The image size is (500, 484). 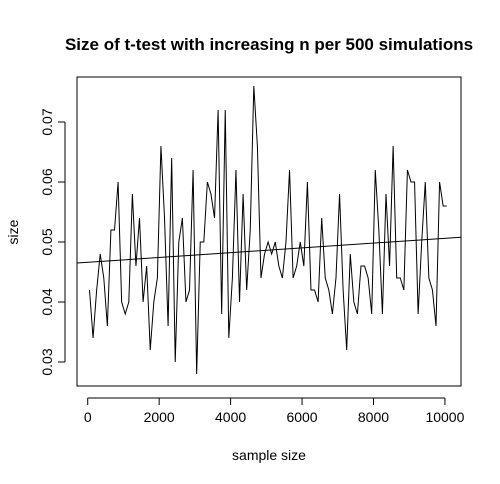 What do you see at coordinates (274, 411) in the screenshot?
I see `x-axis: 0 2000 4000 6000 8000 10000` at bounding box center [274, 411].